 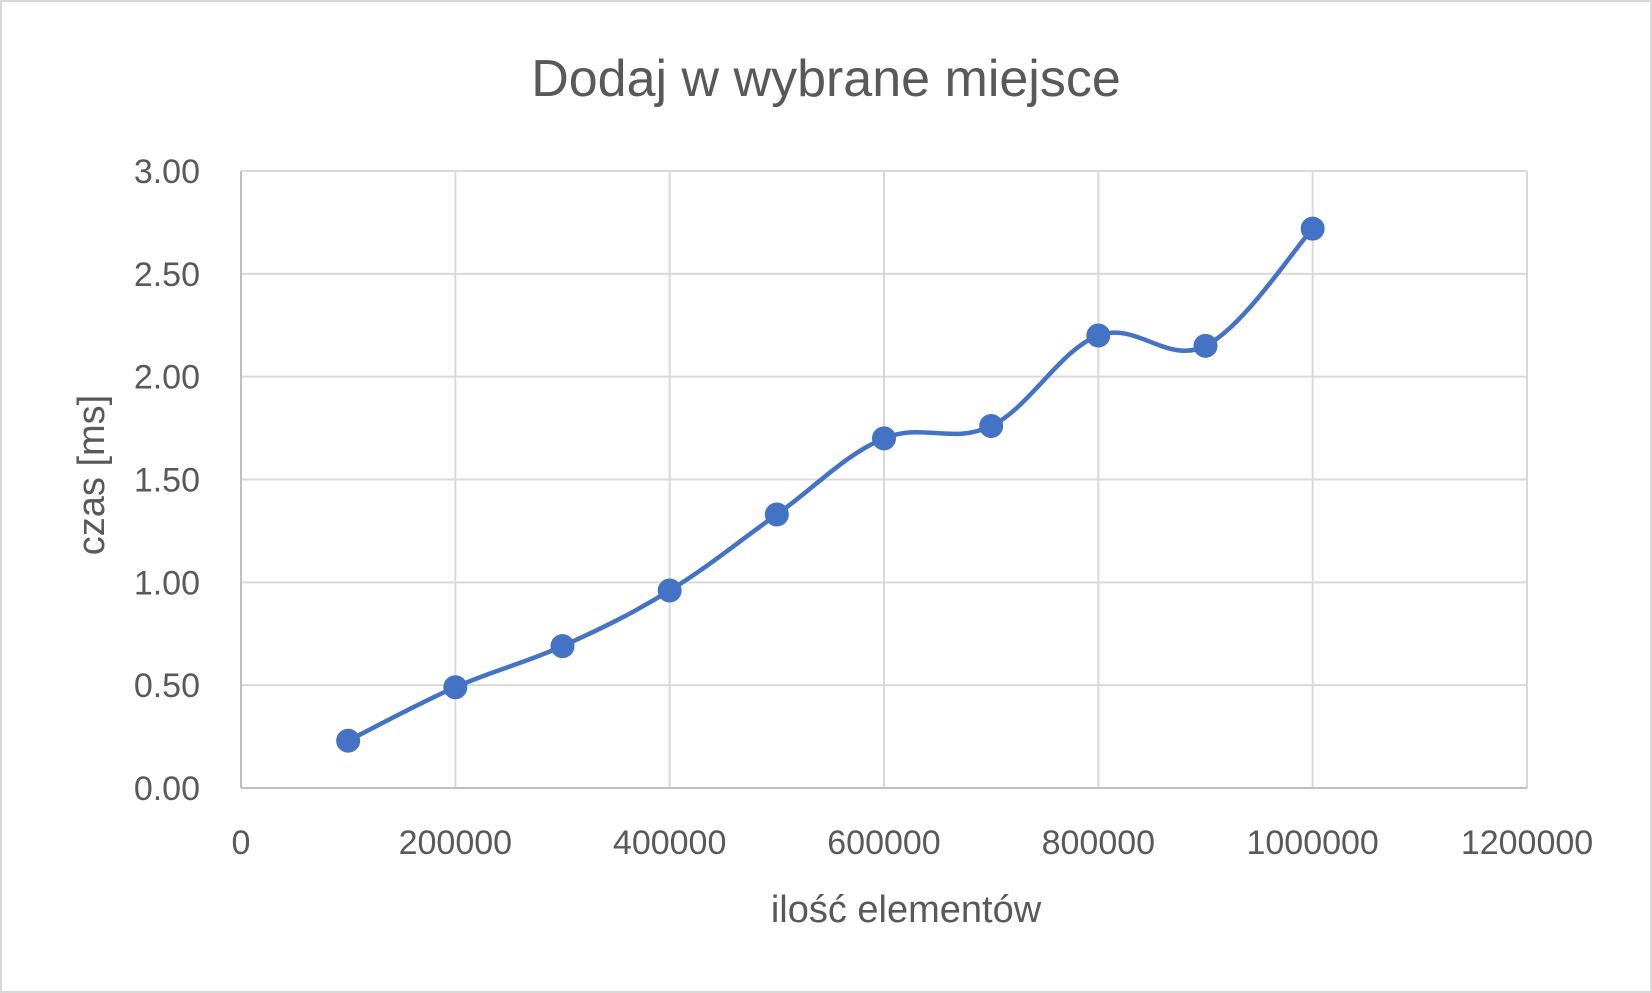 What do you see at coordinates (167, 378) in the screenshot?
I see `y-tick-label: 2.00` at bounding box center [167, 378].